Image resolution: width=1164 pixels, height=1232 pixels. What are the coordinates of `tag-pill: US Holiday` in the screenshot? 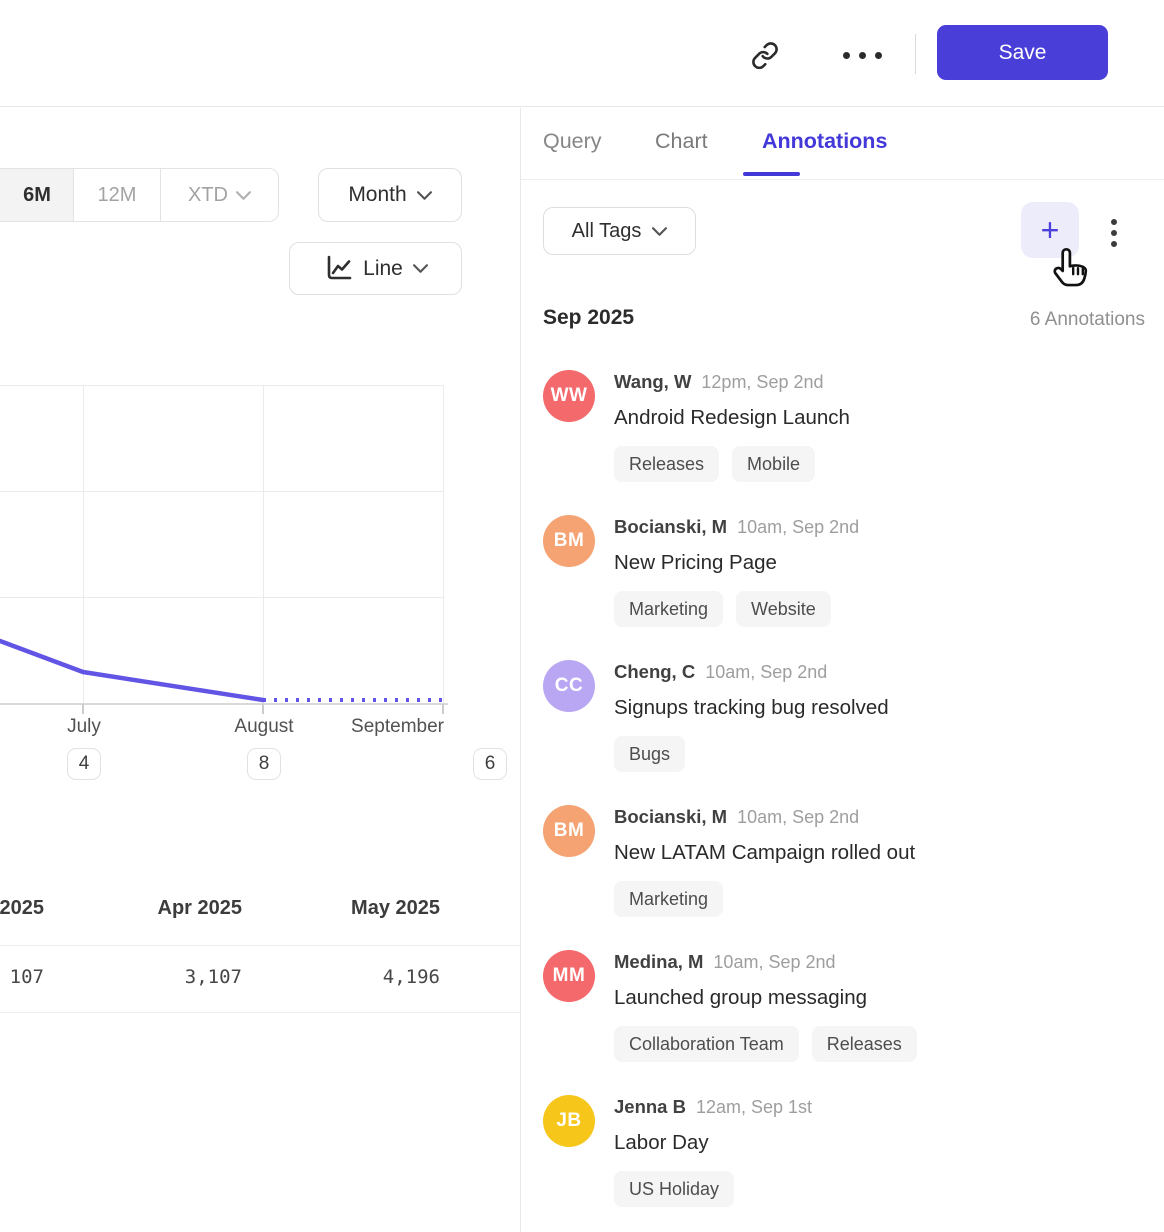 It's located at (674, 1189).